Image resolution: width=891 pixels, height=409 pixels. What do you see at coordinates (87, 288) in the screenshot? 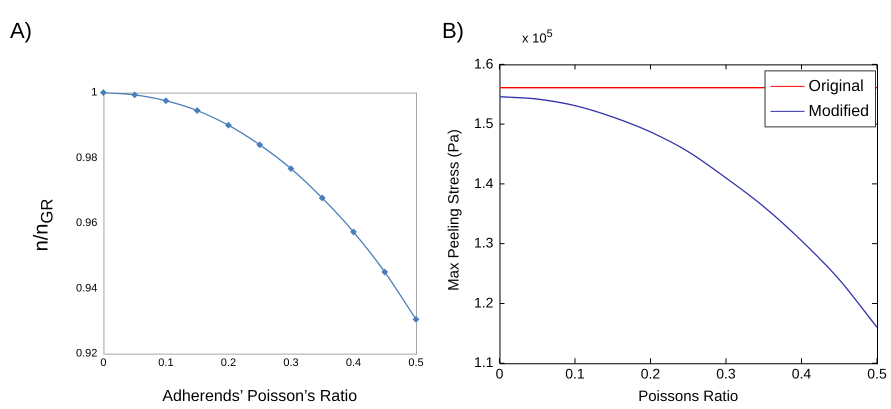
I see `y-tick-label: 0.94` at bounding box center [87, 288].